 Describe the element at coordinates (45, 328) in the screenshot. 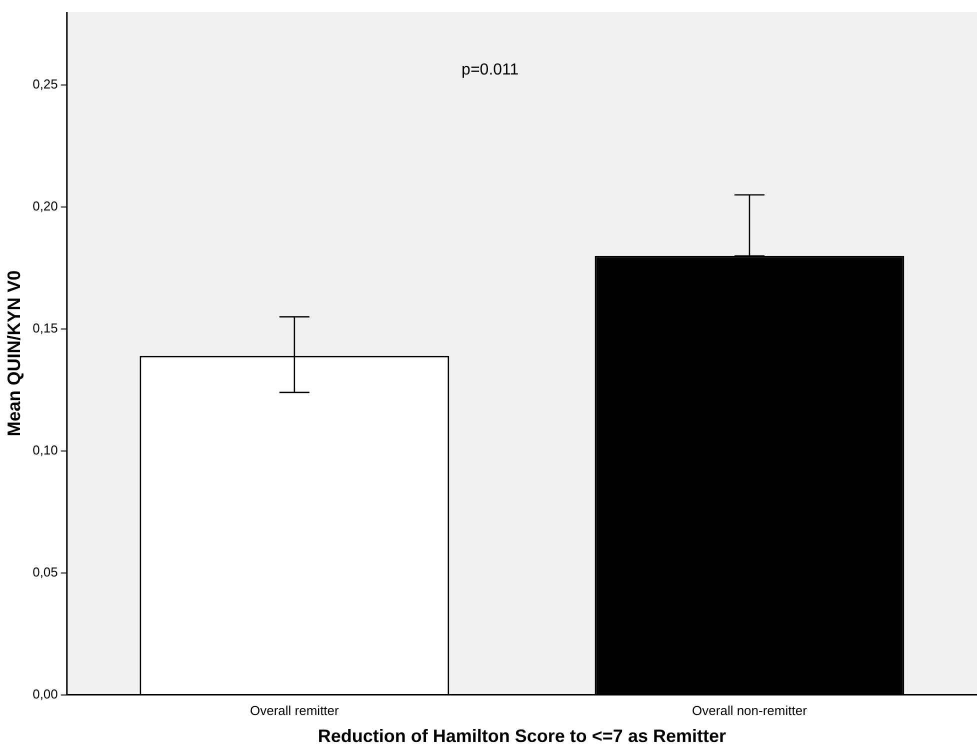

I see `y-tick-label: 0,15` at that location.